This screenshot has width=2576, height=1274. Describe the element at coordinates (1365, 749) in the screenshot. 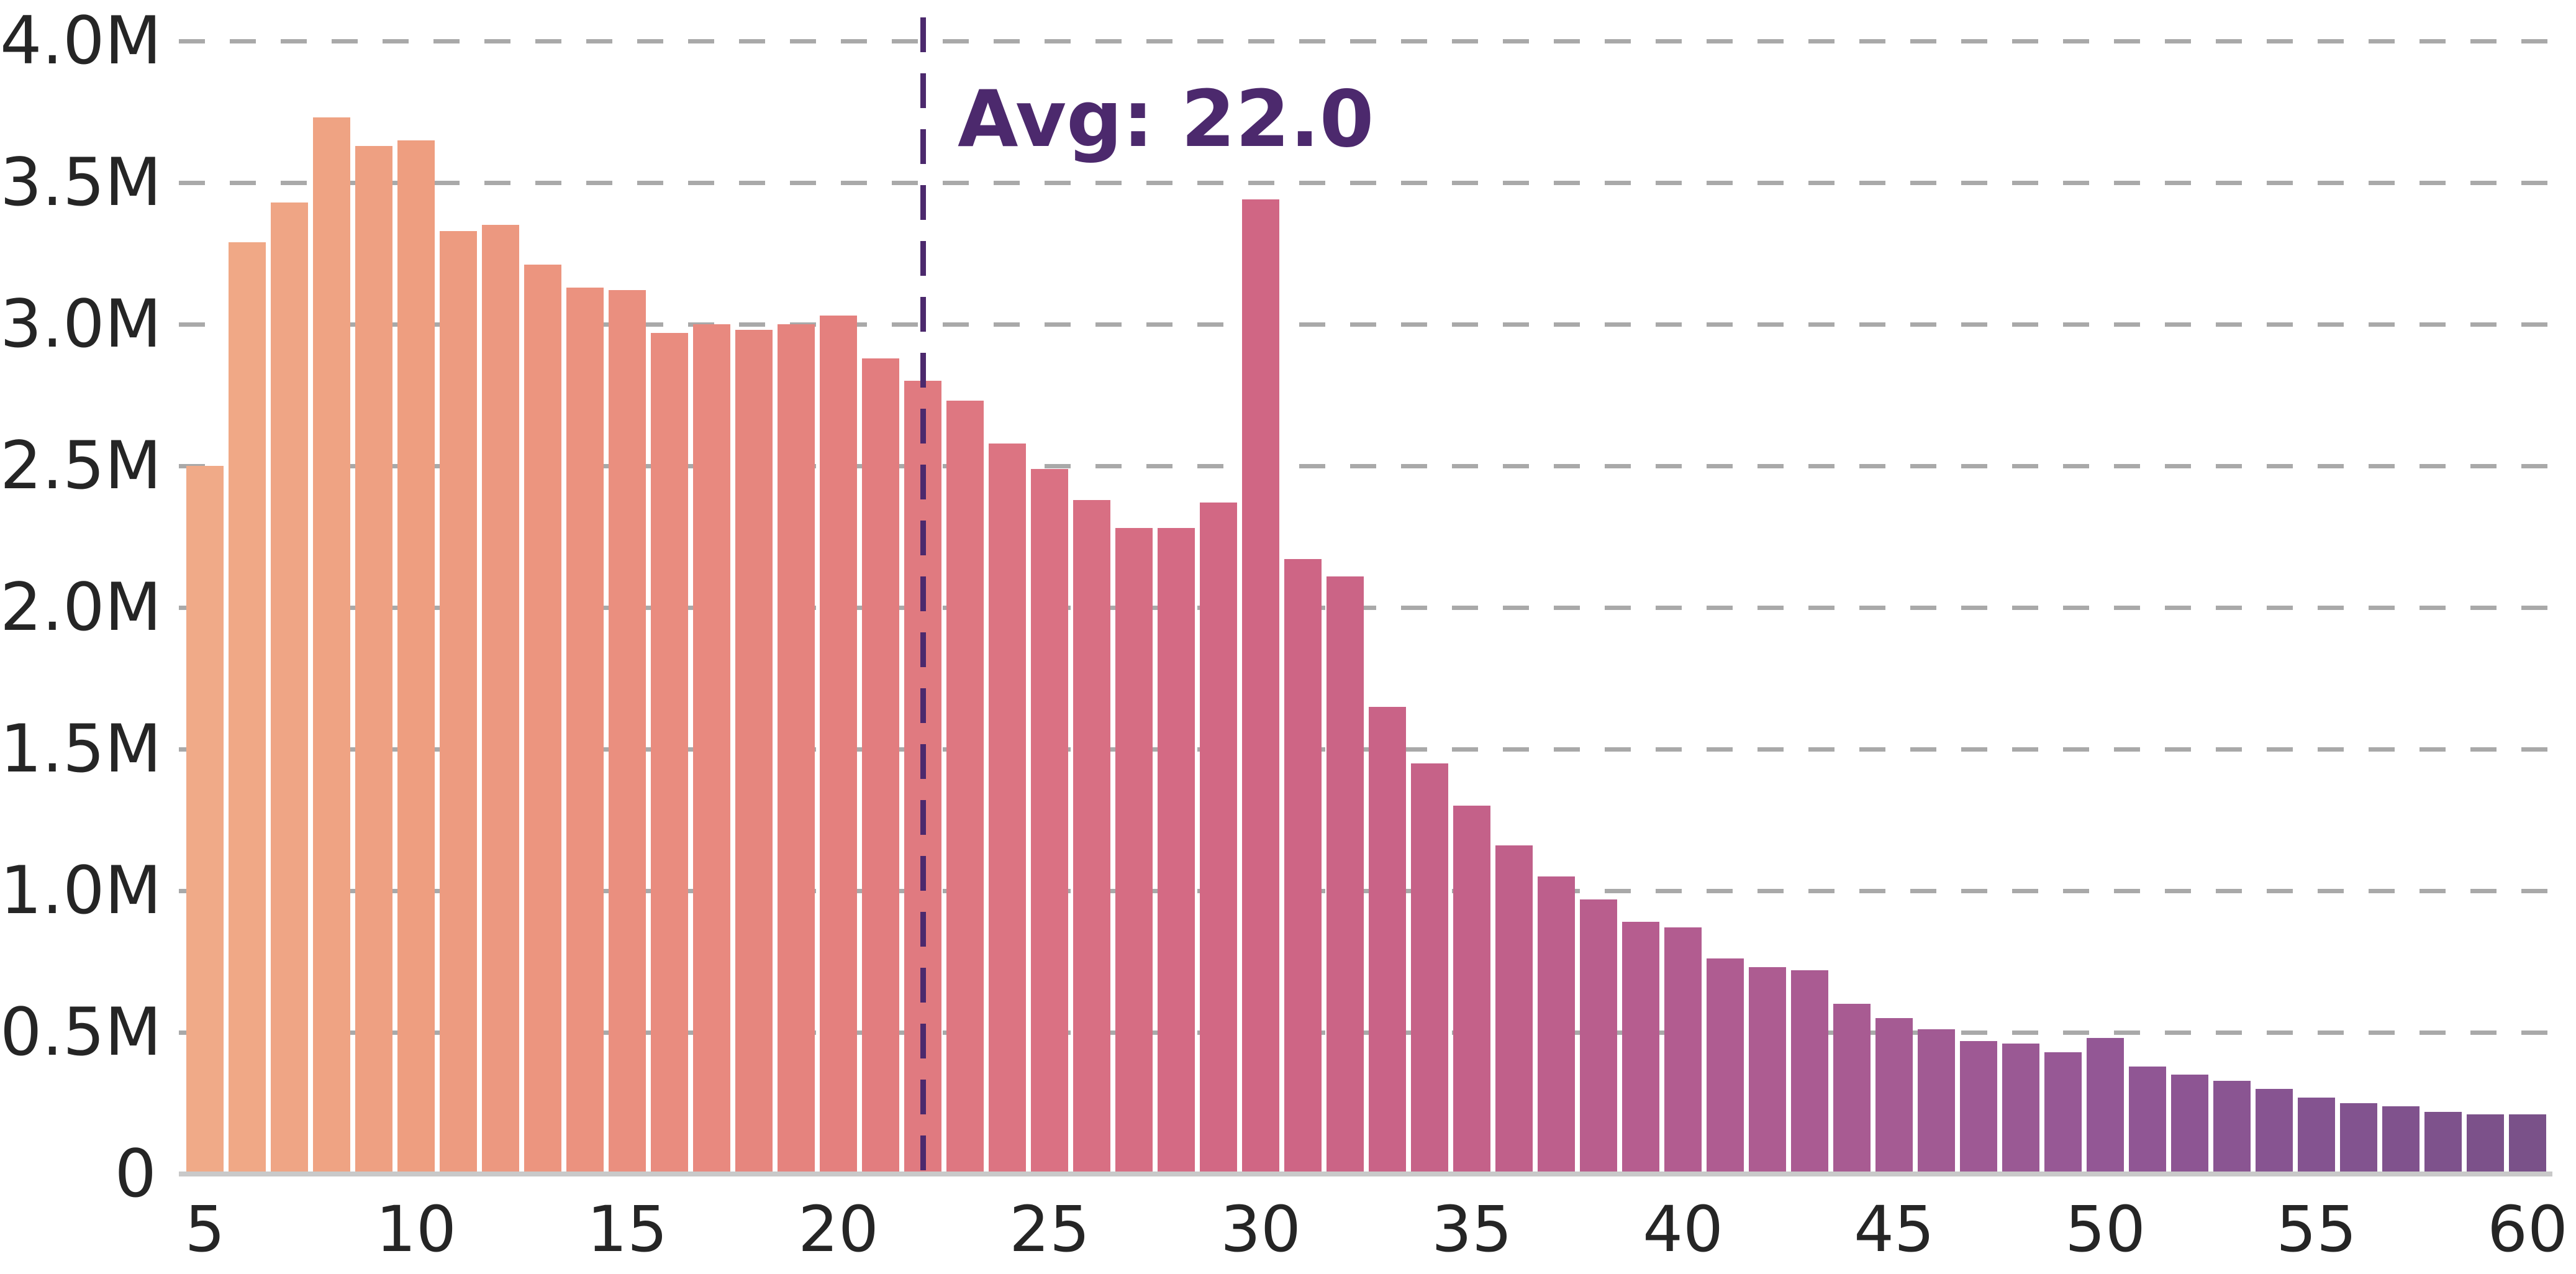

I see `gridline-1.5M` at that location.